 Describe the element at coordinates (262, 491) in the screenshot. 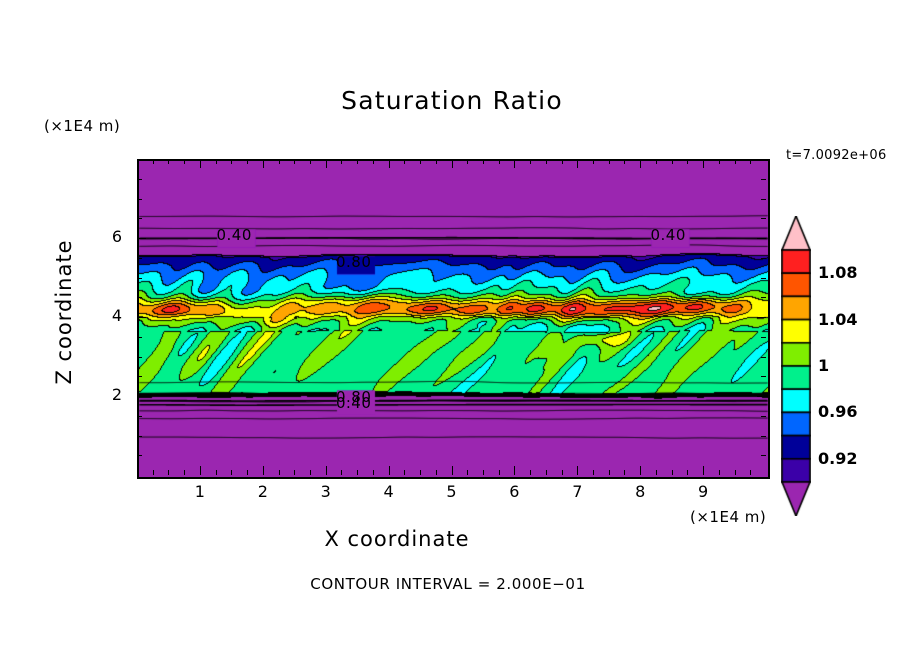

I see `x-tick-label: 2` at that location.